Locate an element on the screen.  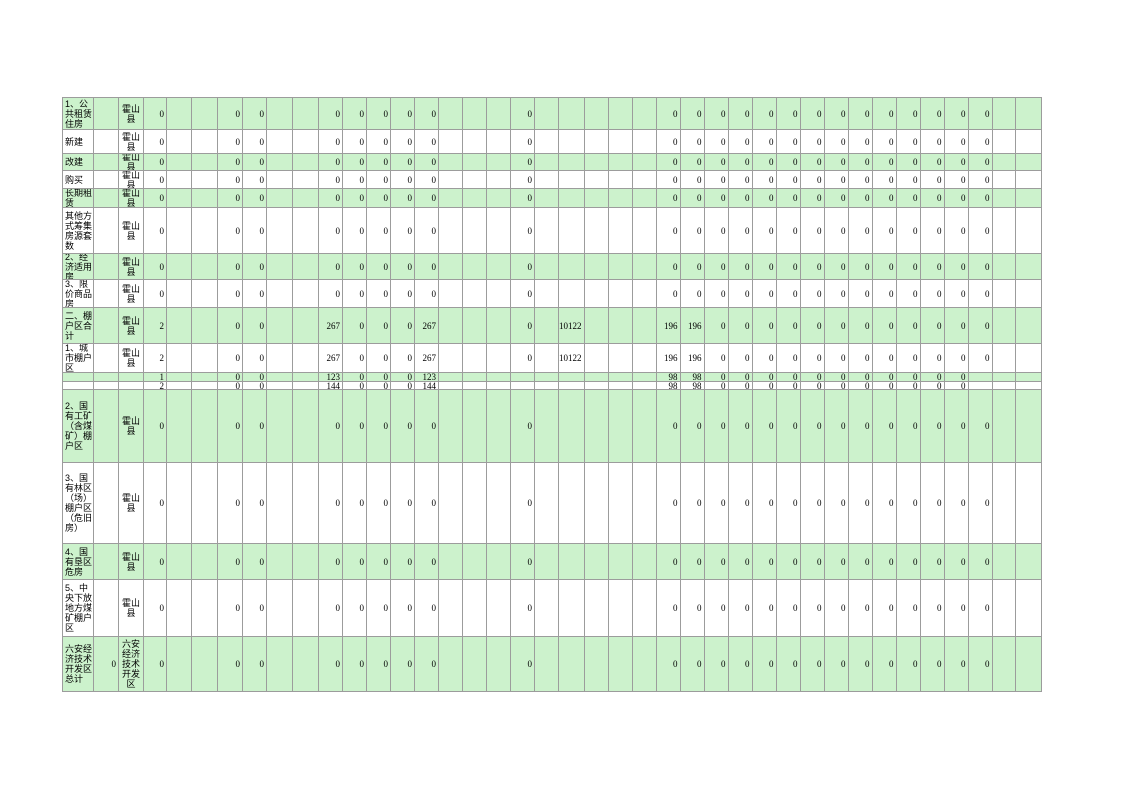
row-label-cell: 4、国有垦区危房 is located at coordinates (78, 561).